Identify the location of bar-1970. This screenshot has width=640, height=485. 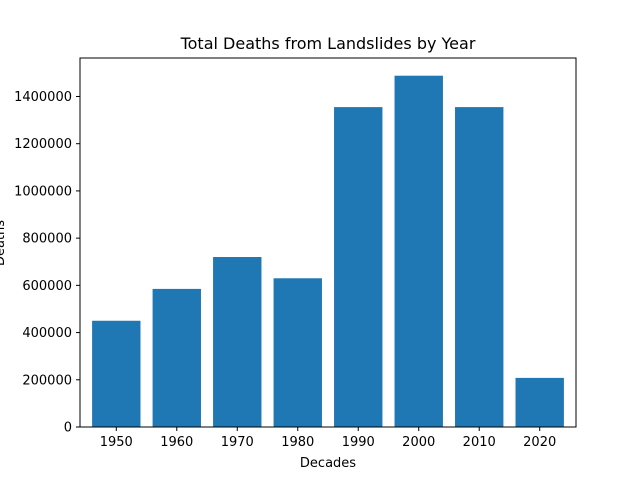
(237, 342).